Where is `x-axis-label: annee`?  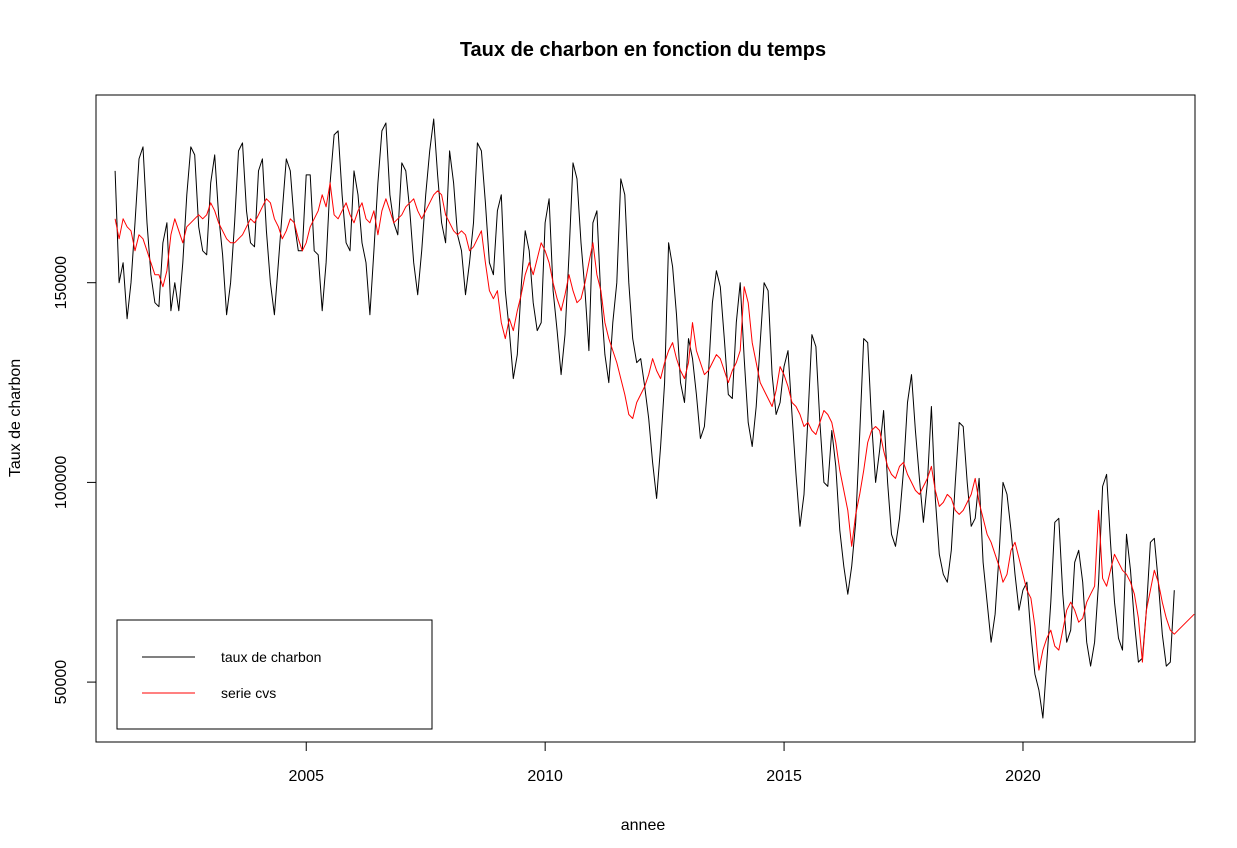 x-axis-label: annee is located at coordinates (643, 825).